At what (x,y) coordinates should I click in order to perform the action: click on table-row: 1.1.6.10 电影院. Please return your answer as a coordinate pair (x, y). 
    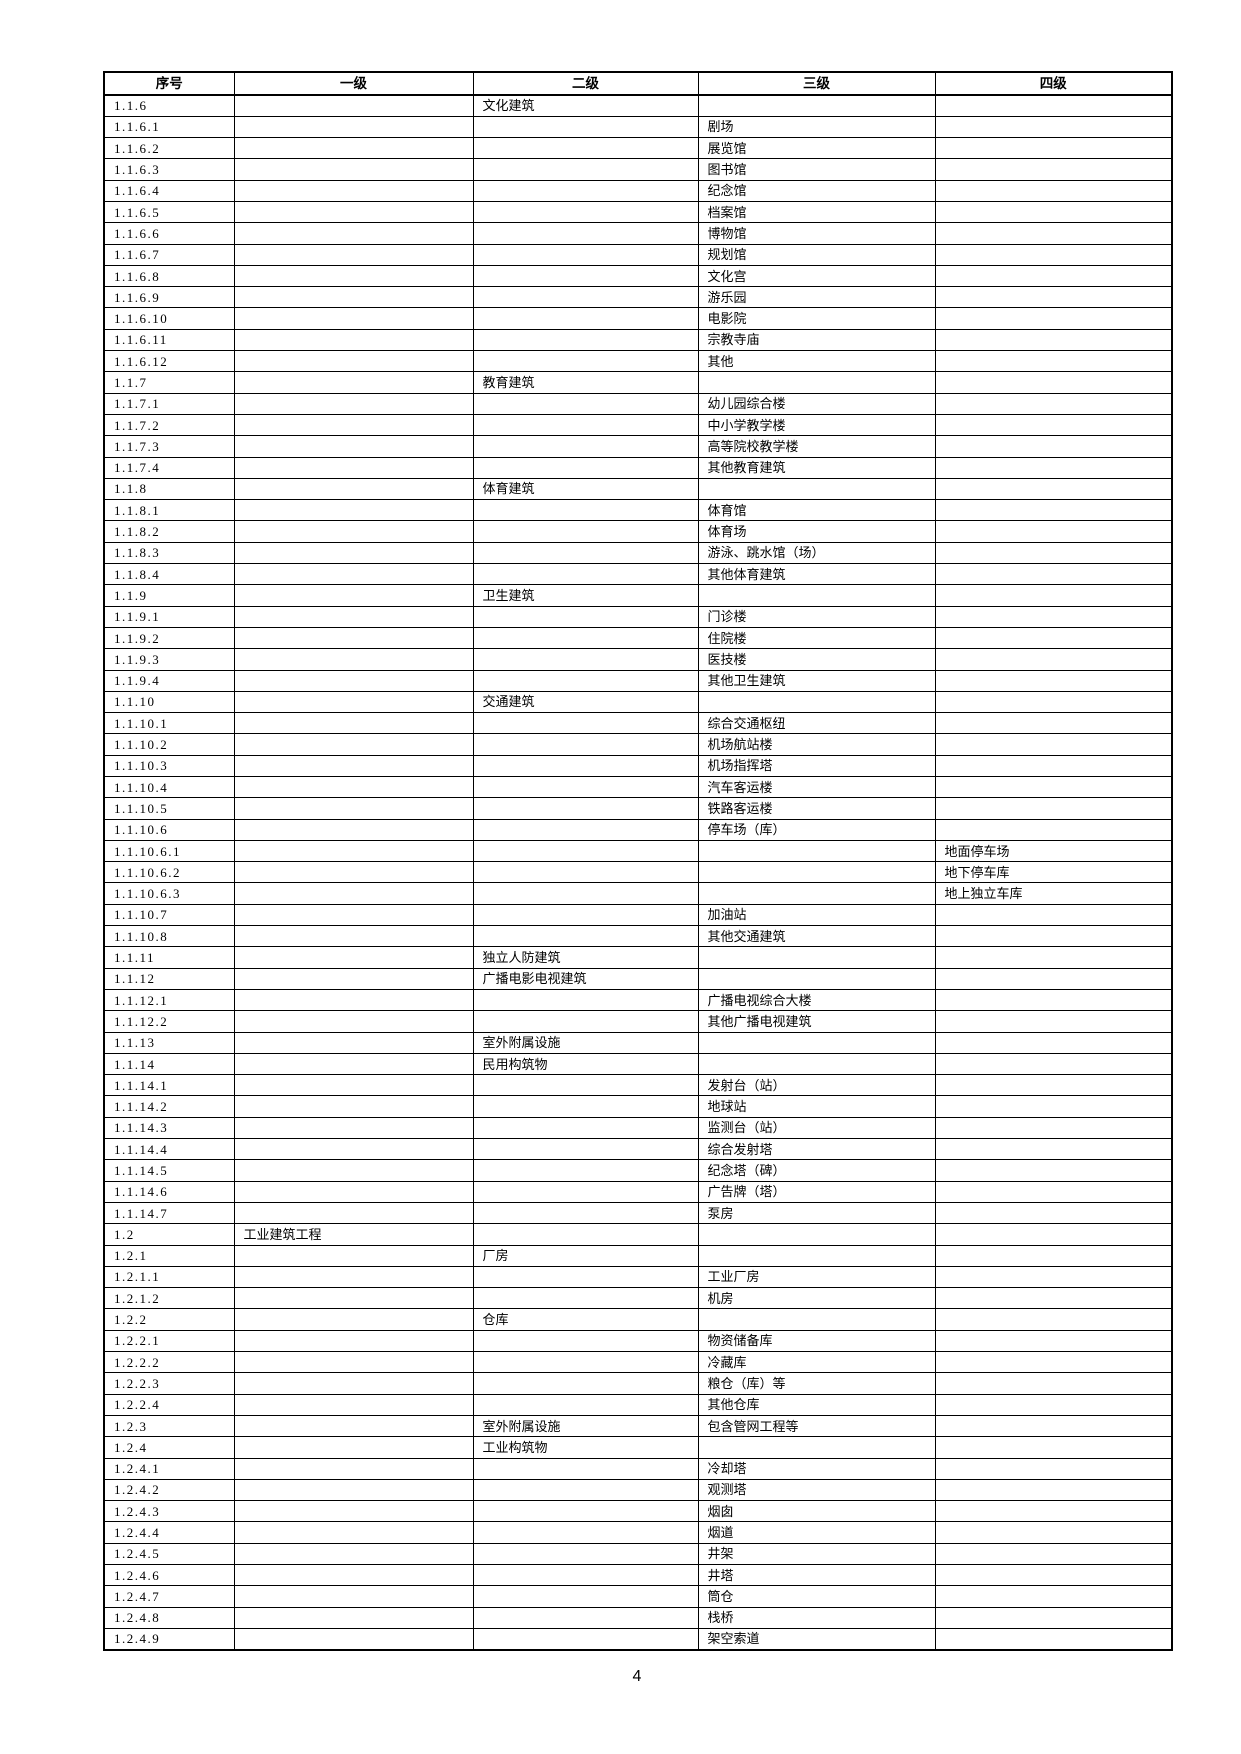
    Looking at the image, I should click on (638, 318).